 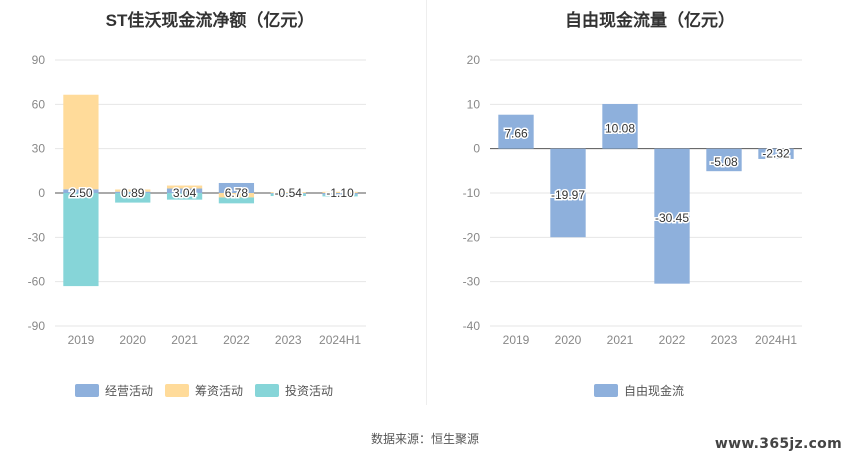 What do you see at coordinates (39, 60) in the screenshot?
I see `y-tick-label: 90` at bounding box center [39, 60].